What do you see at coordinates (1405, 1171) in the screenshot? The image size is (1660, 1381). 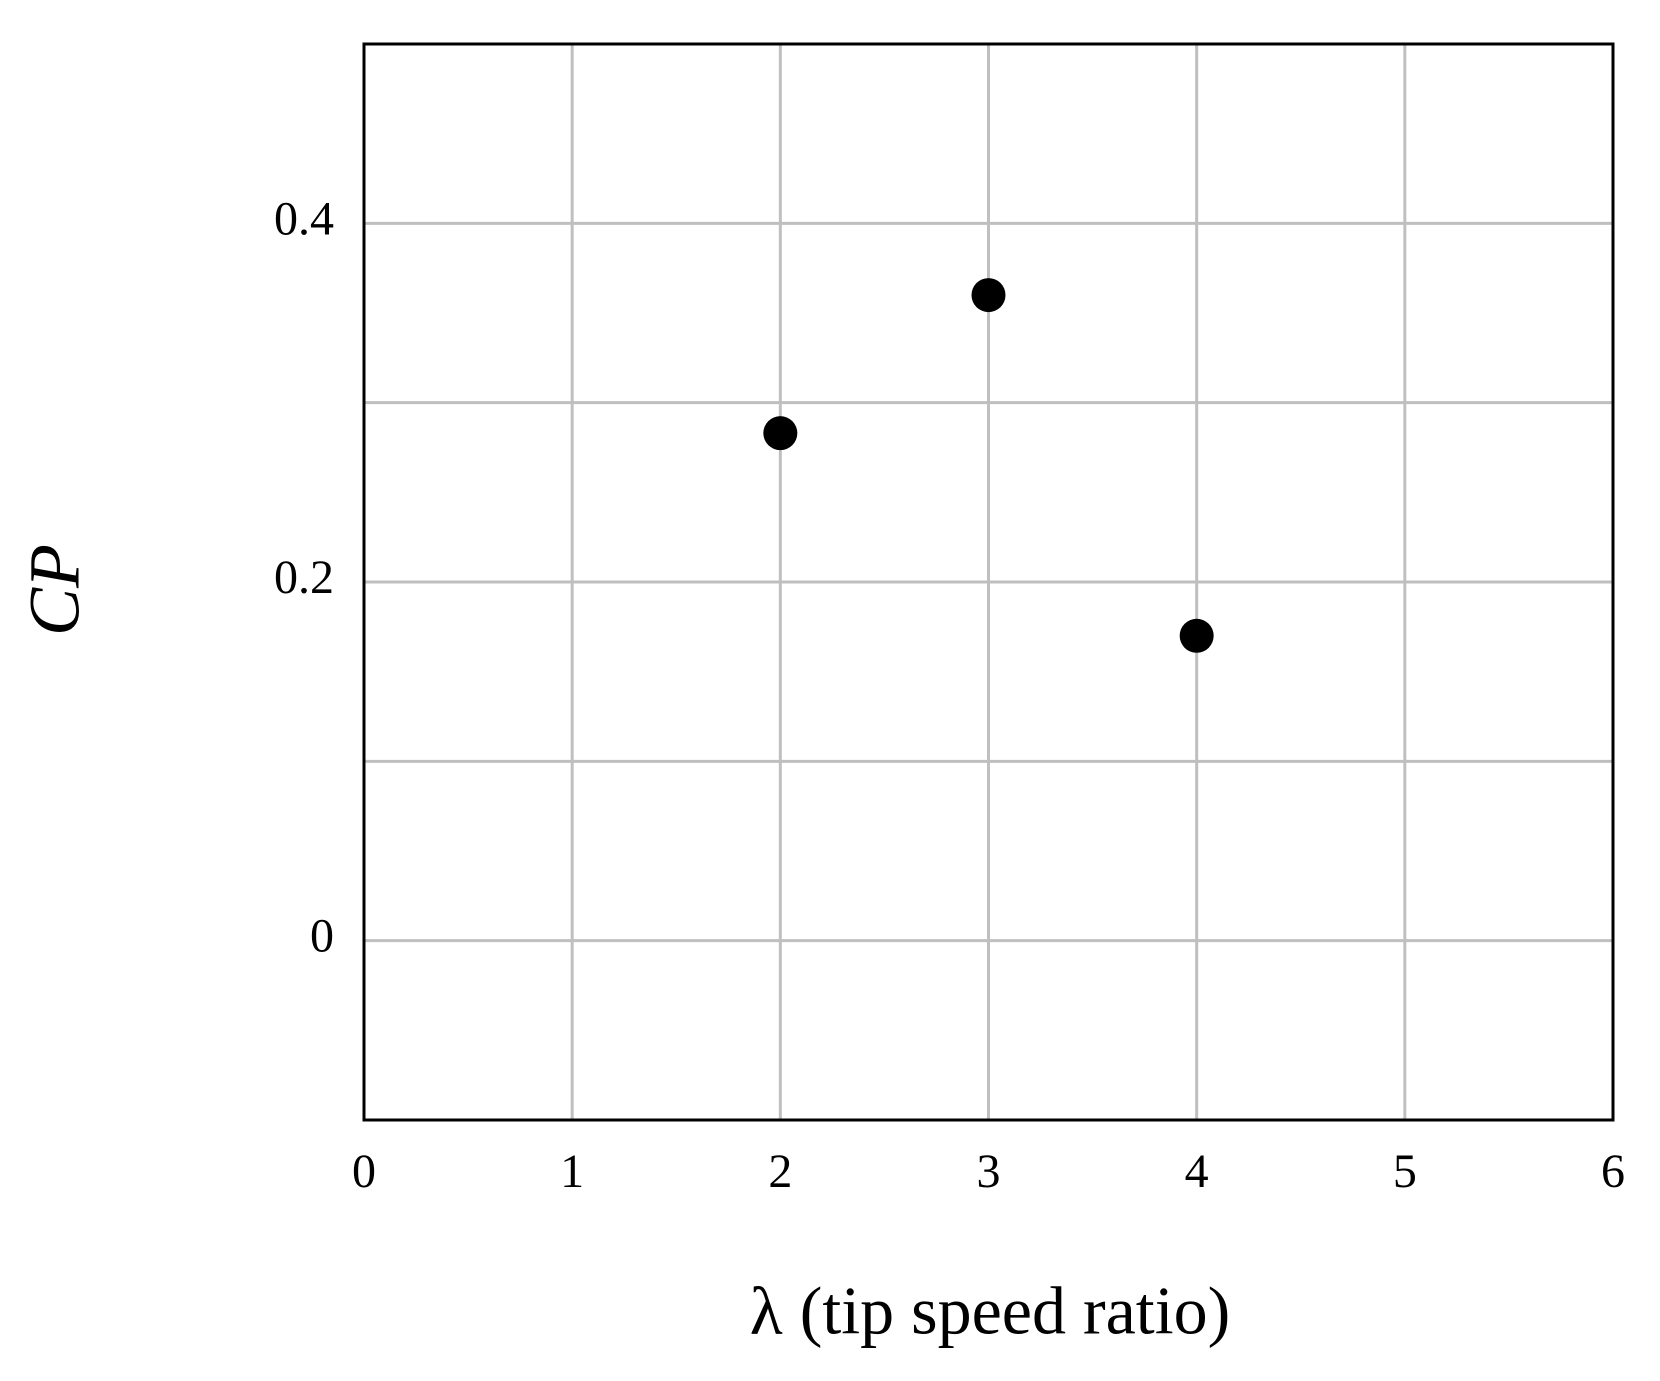 I see `x-tick-label: 5` at bounding box center [1405, 1171].